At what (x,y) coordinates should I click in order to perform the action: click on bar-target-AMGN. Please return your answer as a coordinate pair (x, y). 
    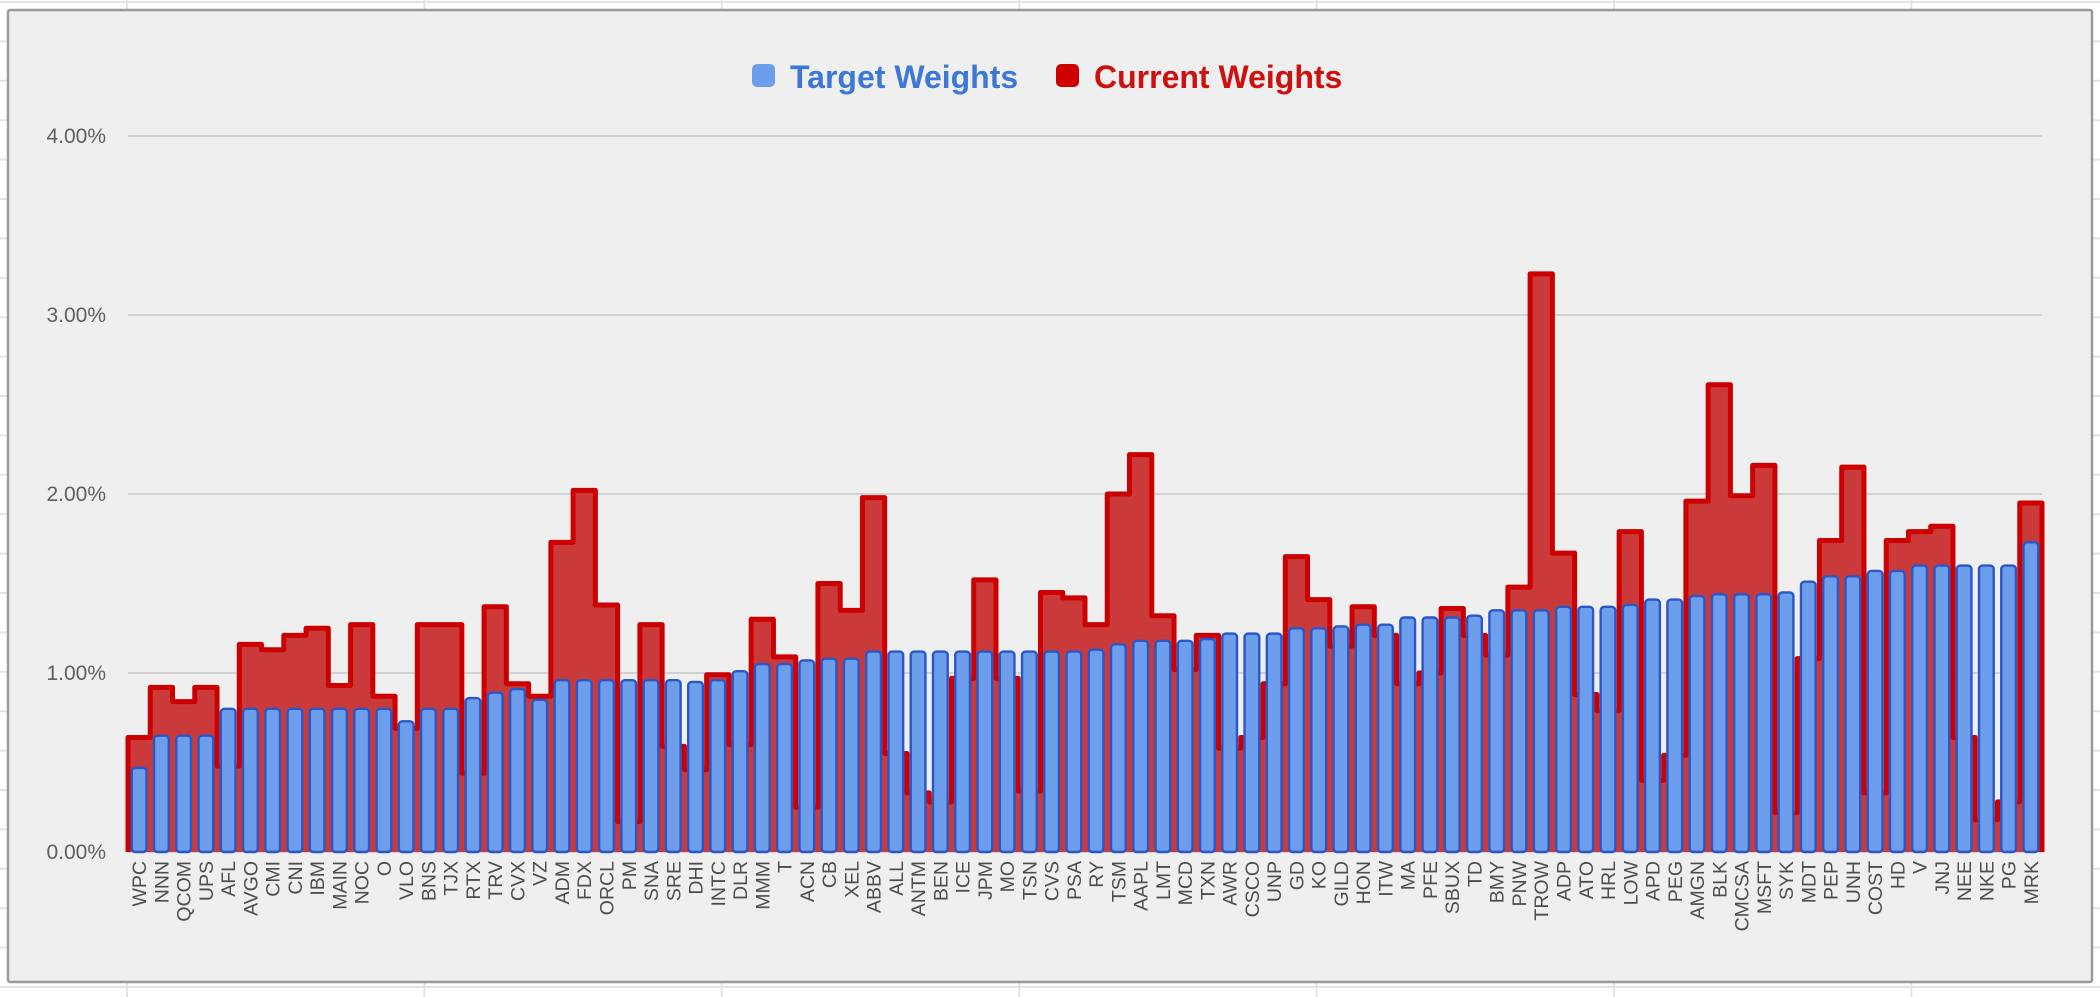
    Looking at the image, I should click on (1697, 724).